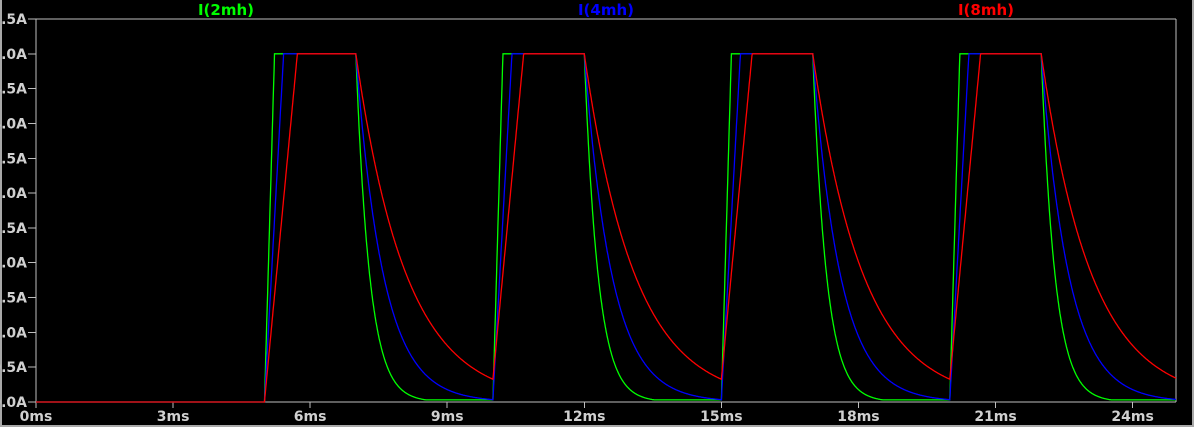  Describe the element at coordinates (13, 229) in the screenshot. I see `y-tick-label: 2.5A` at that location.